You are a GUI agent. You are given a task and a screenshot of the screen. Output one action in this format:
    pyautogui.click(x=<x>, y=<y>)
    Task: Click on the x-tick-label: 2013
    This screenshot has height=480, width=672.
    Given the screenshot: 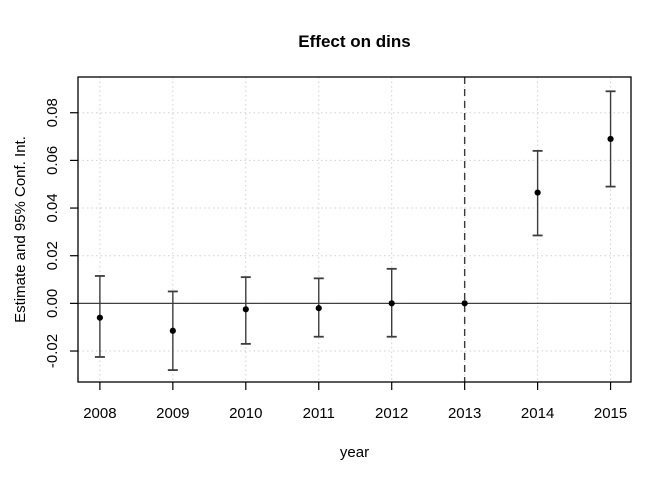 What is the action you would take?
    pyautogui.click(x=464, y=413)
    